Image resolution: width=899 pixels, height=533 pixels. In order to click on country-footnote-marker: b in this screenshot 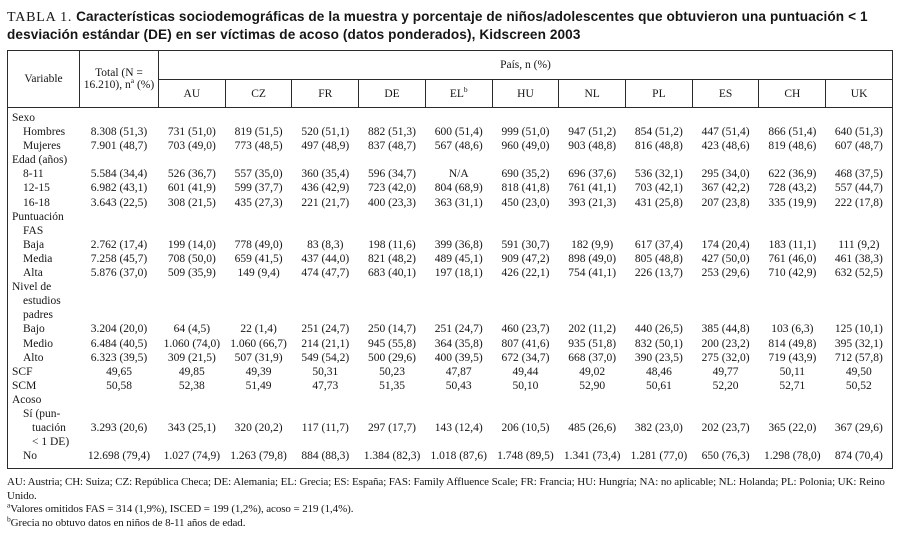, I will do `click(465, 89)`.